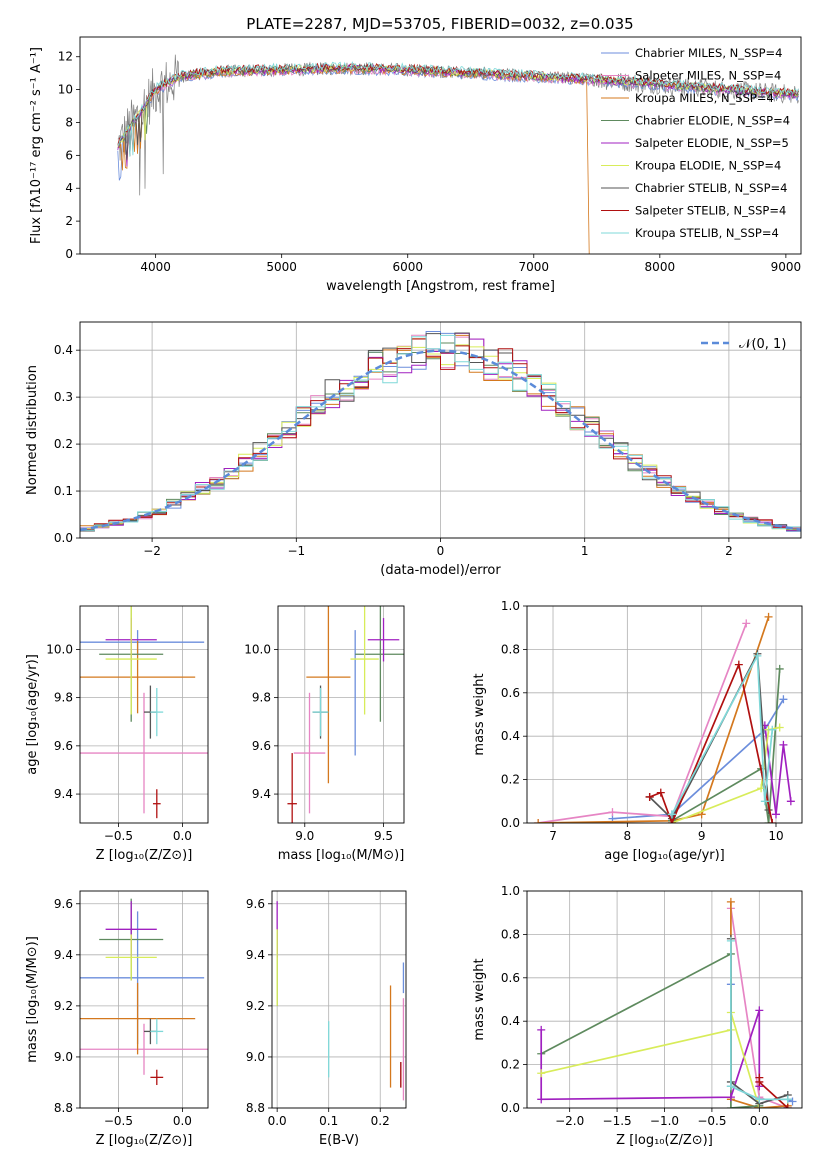  Describe the element at coordinates (63, 397) in the screenshot. I see `y-tick-label: 0.3` at that location.